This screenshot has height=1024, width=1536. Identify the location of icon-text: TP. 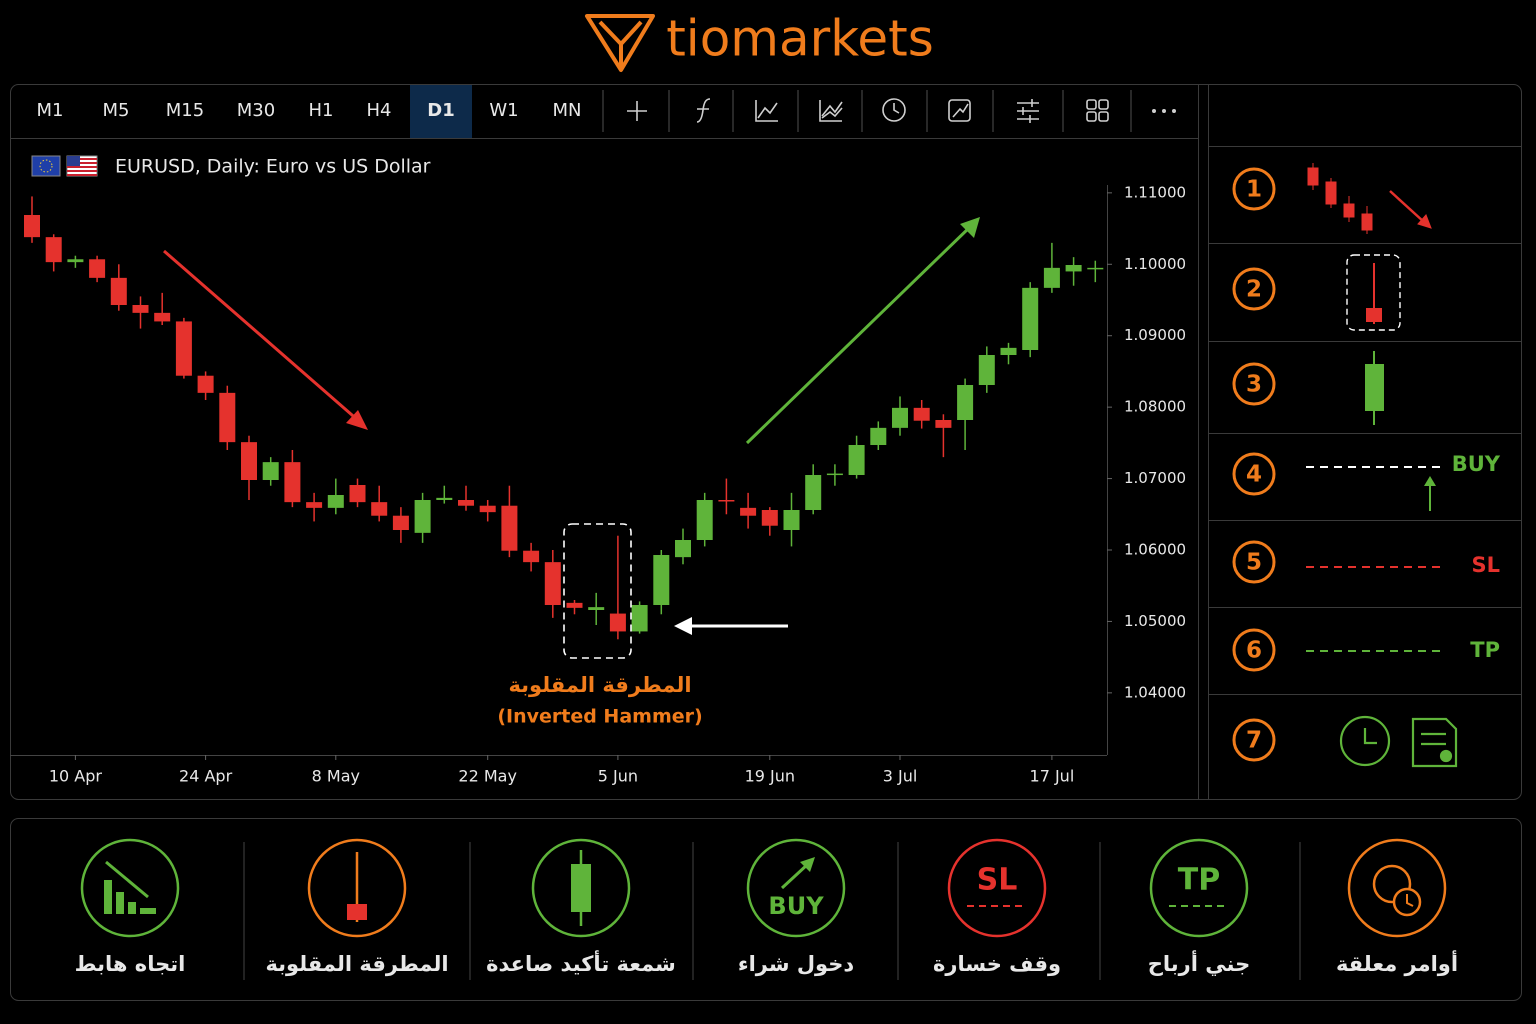
(1199, 880).